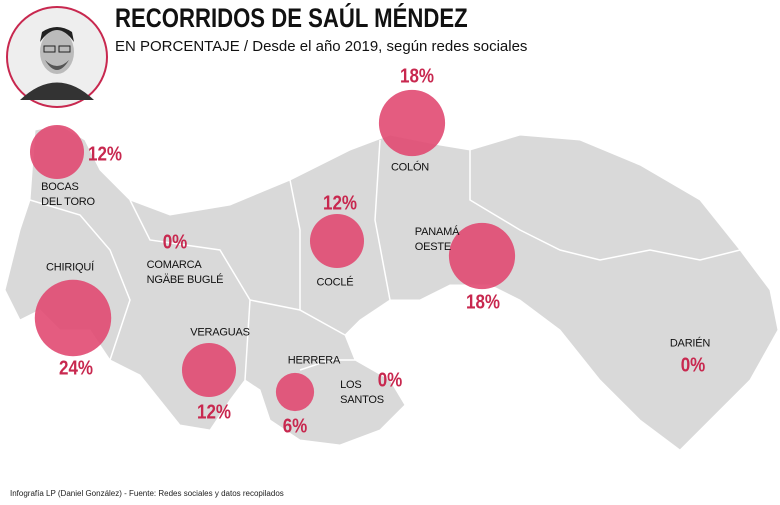  I want to click on region-name: LOS SANTOS, so click(362, 392).